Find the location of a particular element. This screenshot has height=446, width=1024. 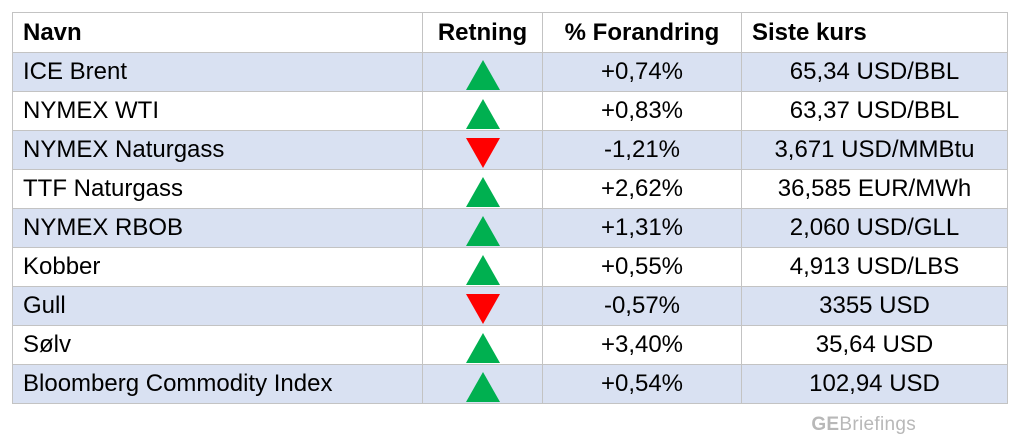

table-row: NYMEX WTI +0,83% 63,37 USD/BBL is located at coordinates (510, 111).